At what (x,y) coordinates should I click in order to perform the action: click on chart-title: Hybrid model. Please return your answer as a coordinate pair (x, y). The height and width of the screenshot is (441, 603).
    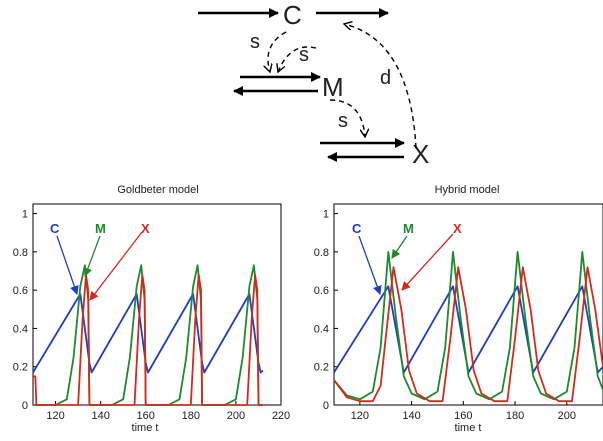
    Looking at the image, I should click on (467, 190).